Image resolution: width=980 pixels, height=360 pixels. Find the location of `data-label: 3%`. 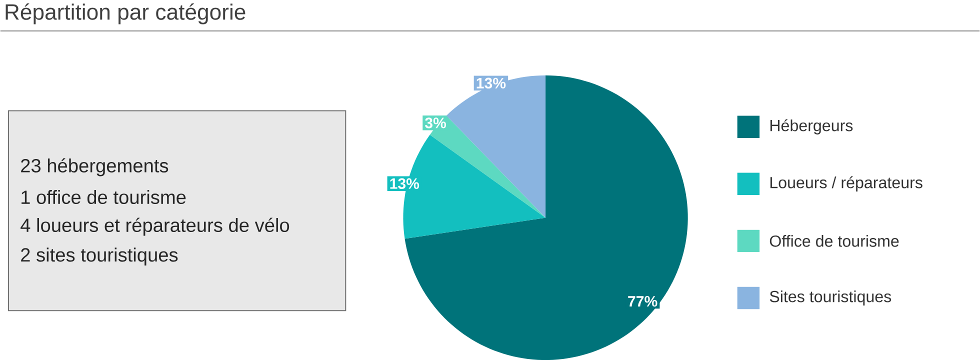

data-label: 3% is located at coordinates (435, 123).